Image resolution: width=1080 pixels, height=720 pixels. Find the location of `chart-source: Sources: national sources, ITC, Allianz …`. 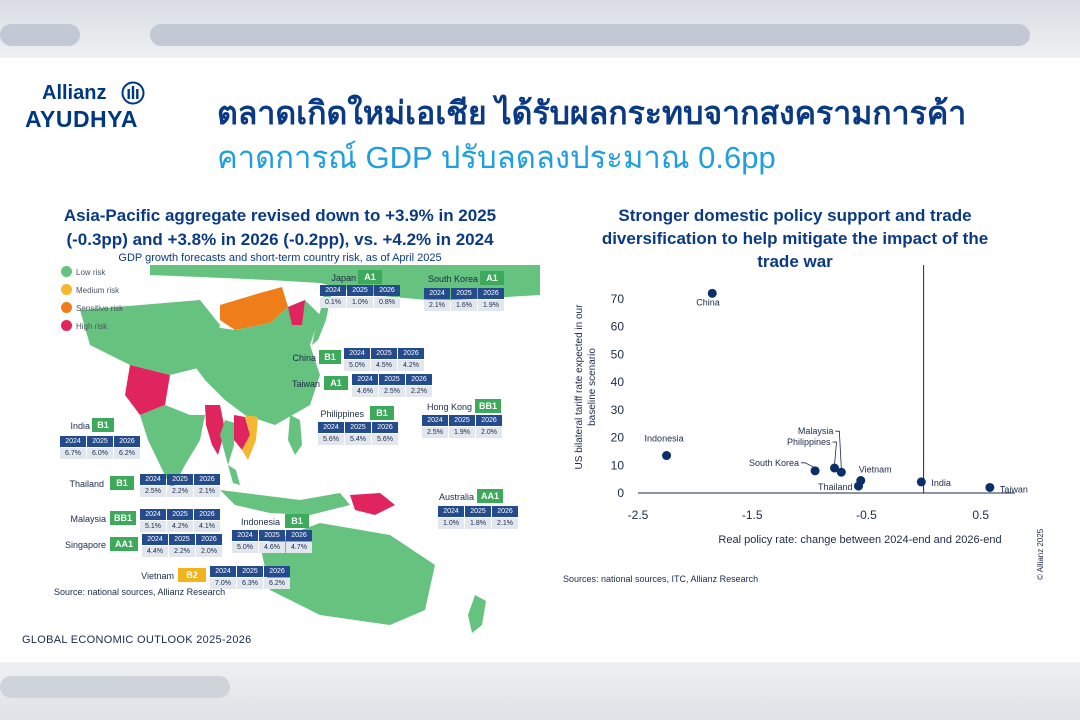

chart-source: Sources: national sources, ITC, Allianz … is located at coordinates (661, 579).